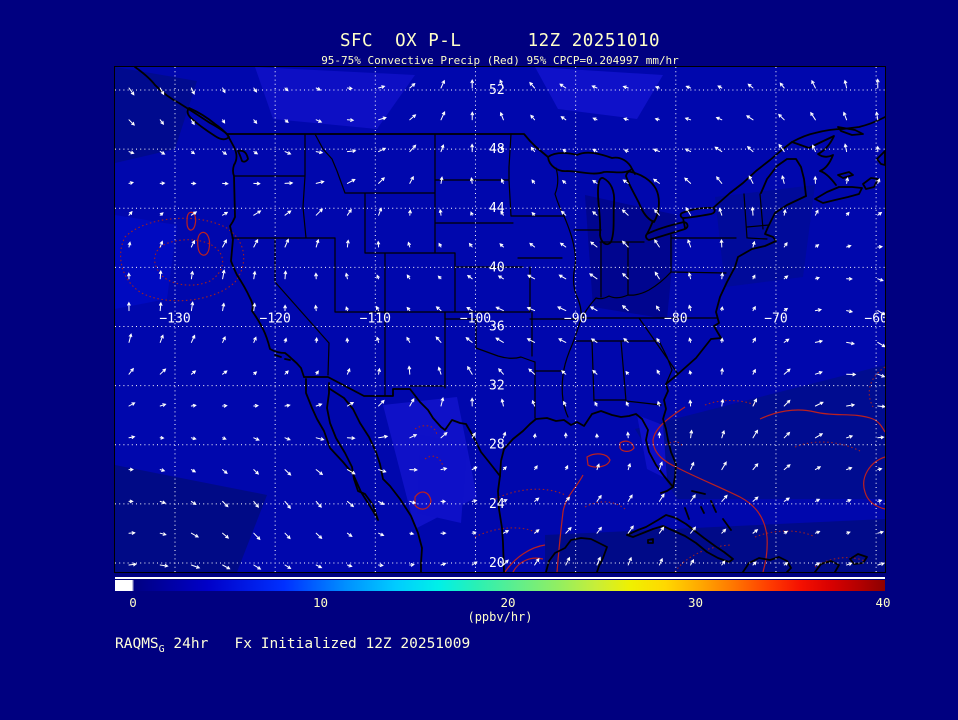 This screenshot has width=958, height=720. Describe the element at coordinates (275, 318) in the screenshot. I see `svg-text: −120` at that location.